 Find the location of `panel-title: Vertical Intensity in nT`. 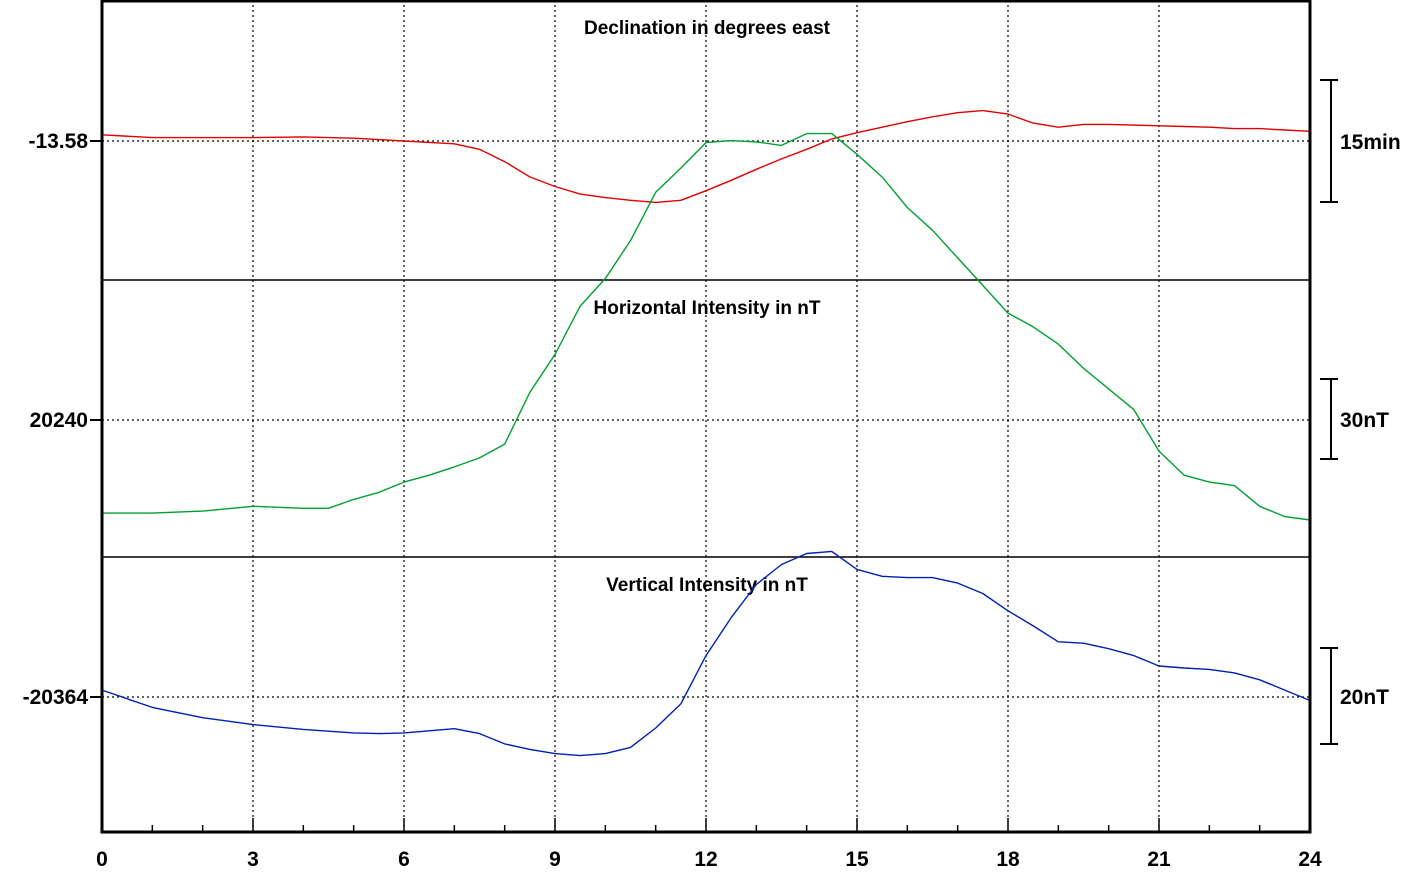

panel-title: Vertical Intensity in nT is located at coordinates (707, 585).